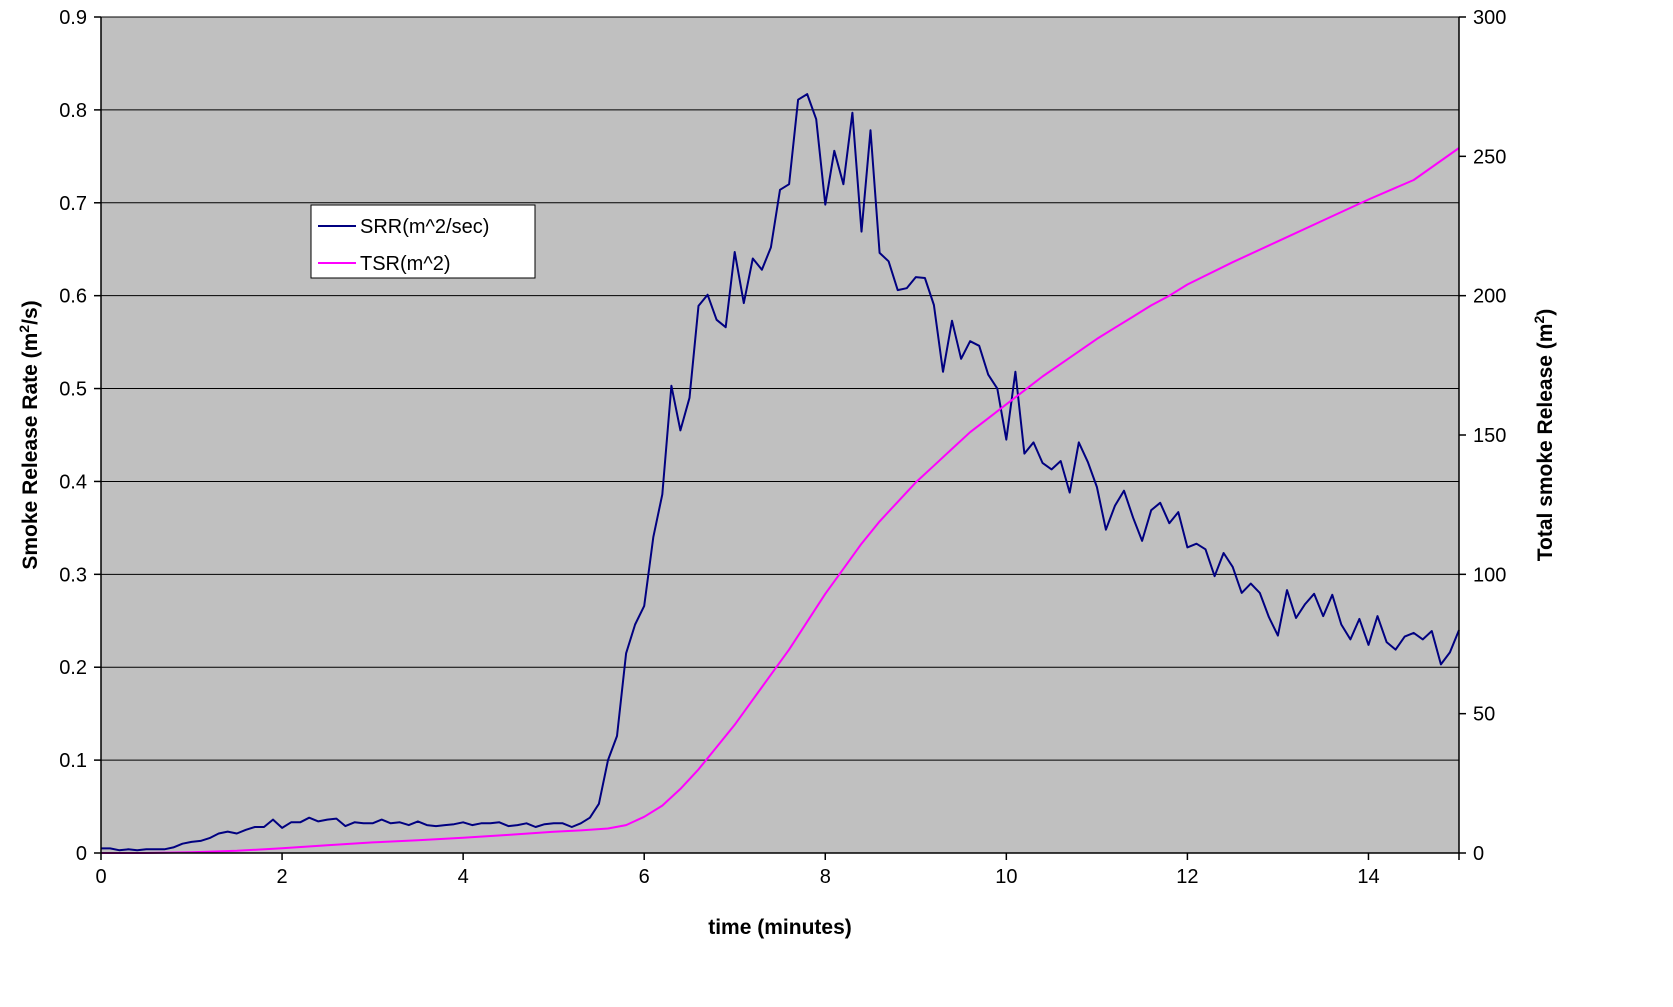 The image size is (1673, 1007). What do you see at coordinates (73, 482) in the screenshot?
I see `left-tick-label: 0.4` at bounding box center [73, 482].